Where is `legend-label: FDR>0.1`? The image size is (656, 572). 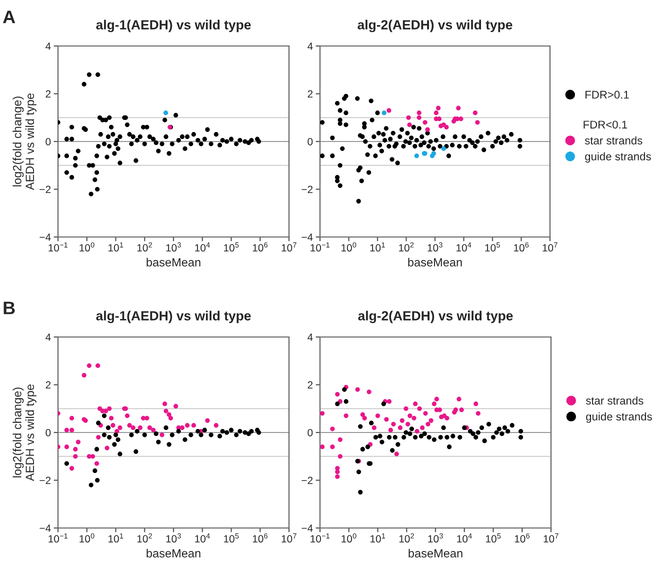 legend-label: FDR>0.1 is located at coordinates (607, 94).